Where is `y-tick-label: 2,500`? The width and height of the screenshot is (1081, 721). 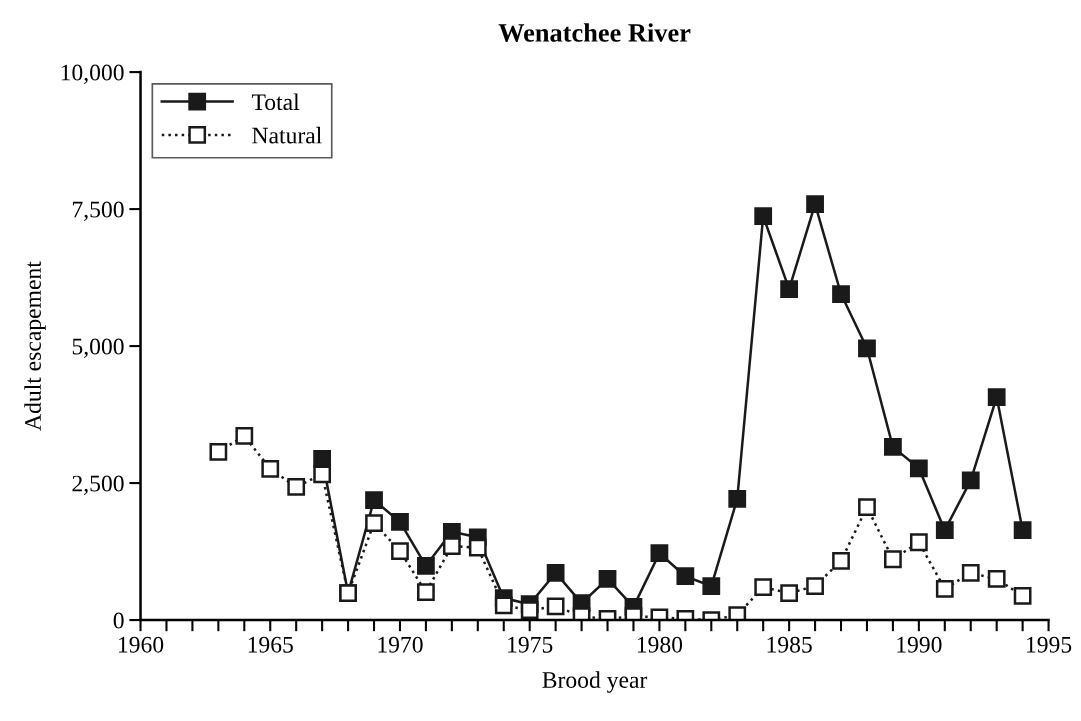
y-tick-label: 2,500 is located at coordinates (98, 485).